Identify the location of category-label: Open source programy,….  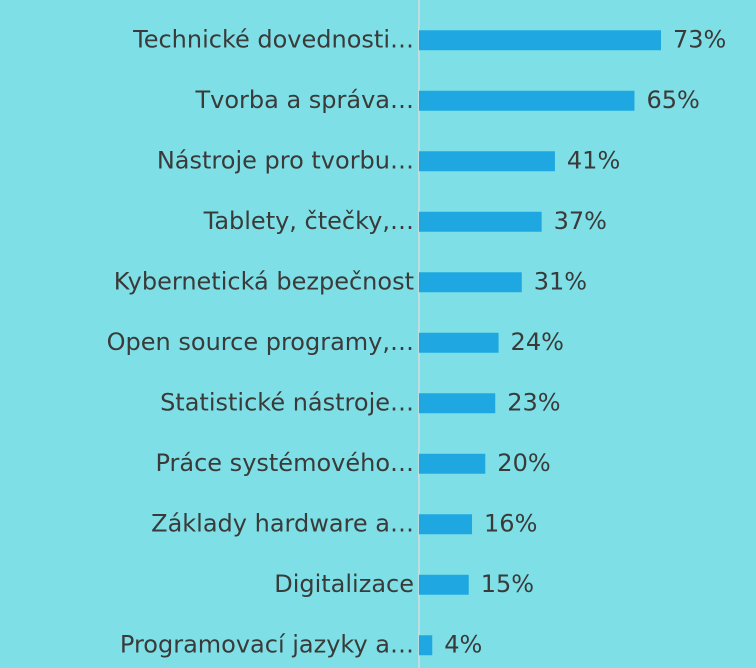
(260, 342).